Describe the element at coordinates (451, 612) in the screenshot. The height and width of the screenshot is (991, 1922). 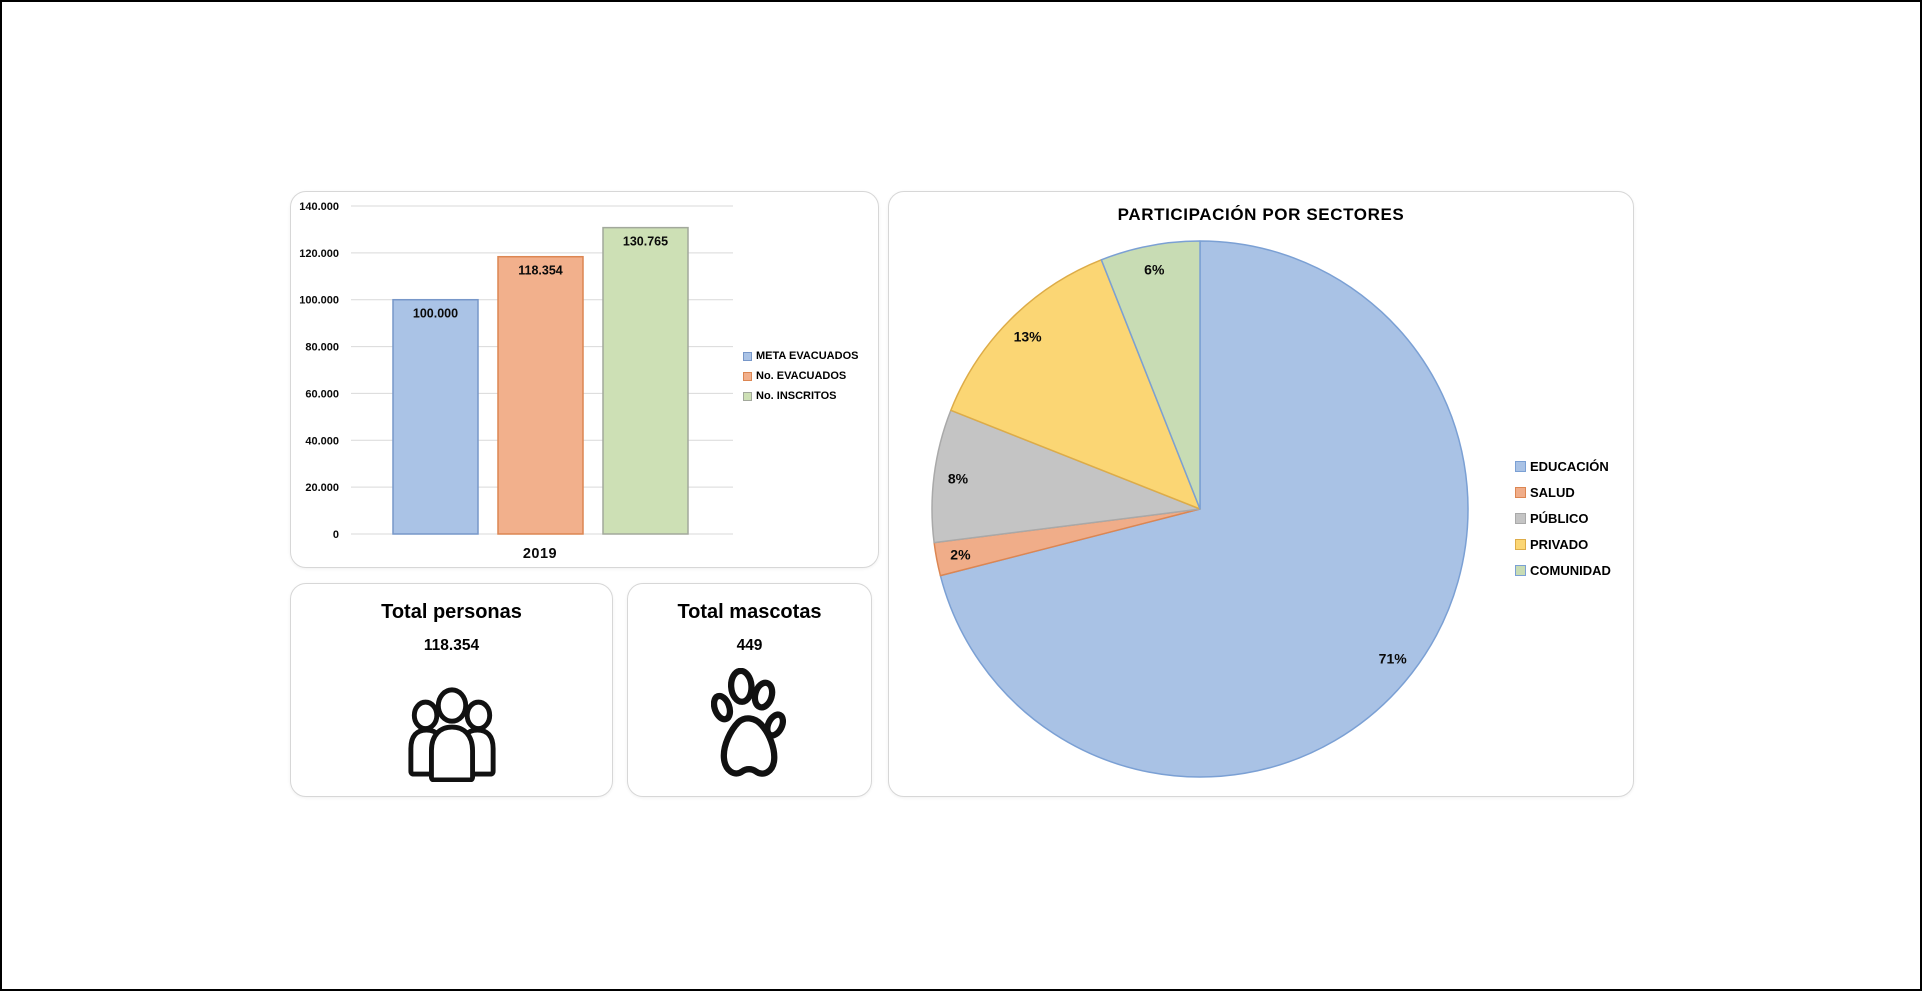
I see `card-title: Total personas` at that location.